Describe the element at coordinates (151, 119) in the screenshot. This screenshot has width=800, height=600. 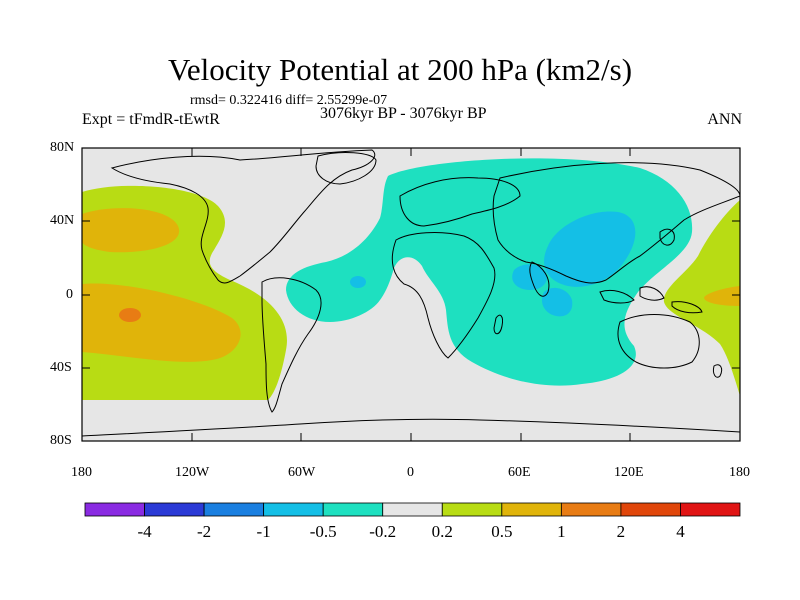
I see `experiment-label: Expt = tFmdR-tEwtR` at that location.